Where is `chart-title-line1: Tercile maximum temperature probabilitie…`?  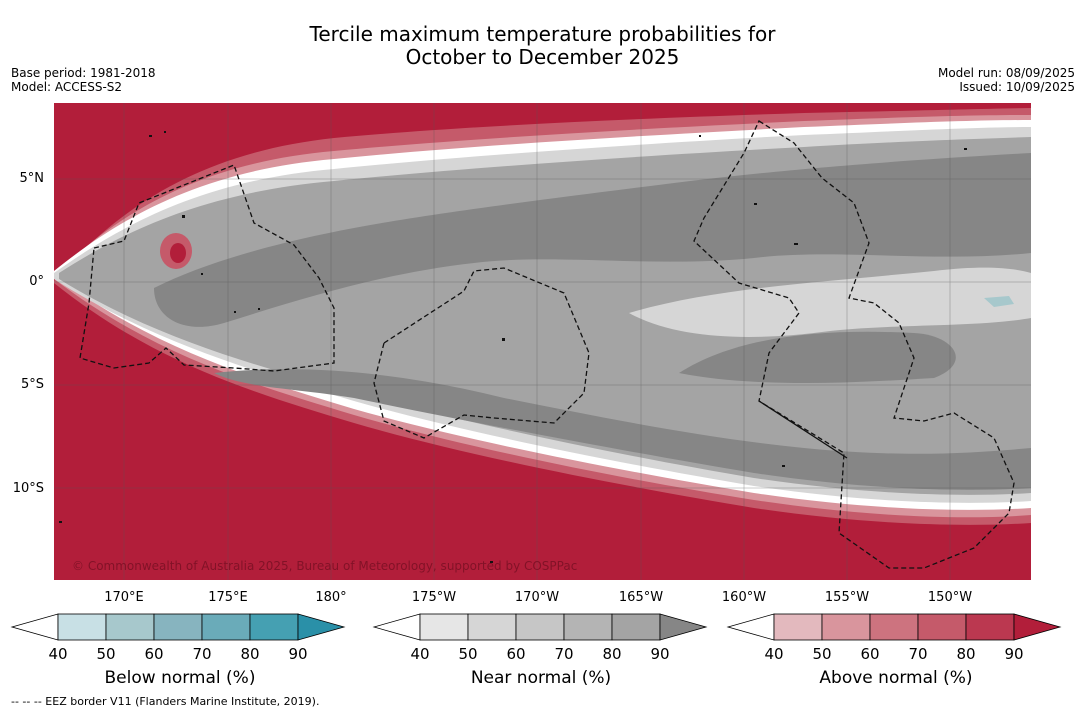 chart-title-line1: Tercile maximum temperature probabilitie… is located at coordinates (542, 34).